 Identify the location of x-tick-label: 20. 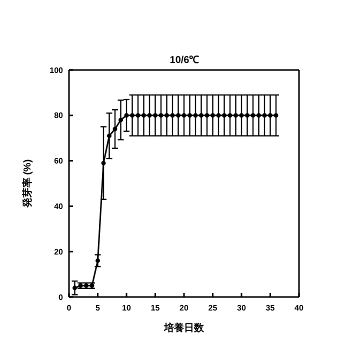
(184, 308).